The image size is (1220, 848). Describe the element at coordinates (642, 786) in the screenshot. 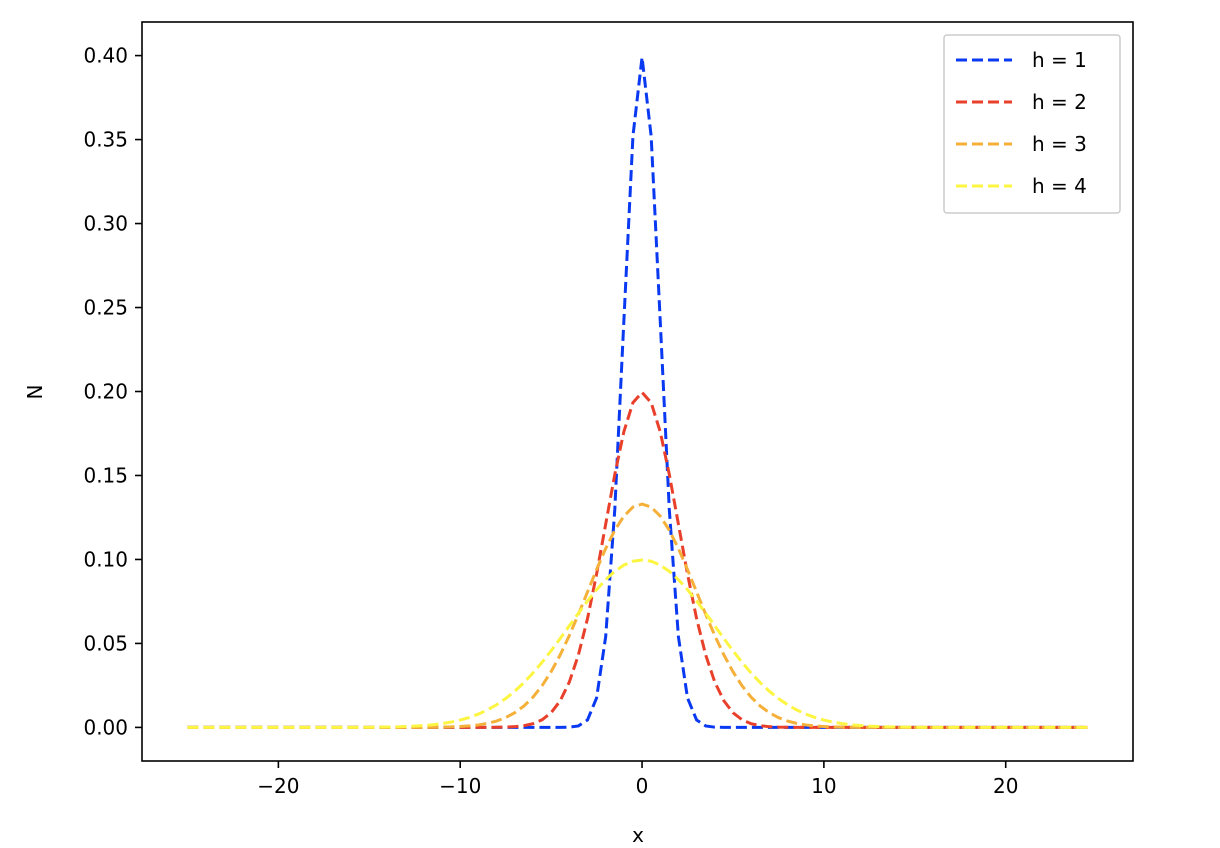

I see `x-tick-label: 0` at that location.